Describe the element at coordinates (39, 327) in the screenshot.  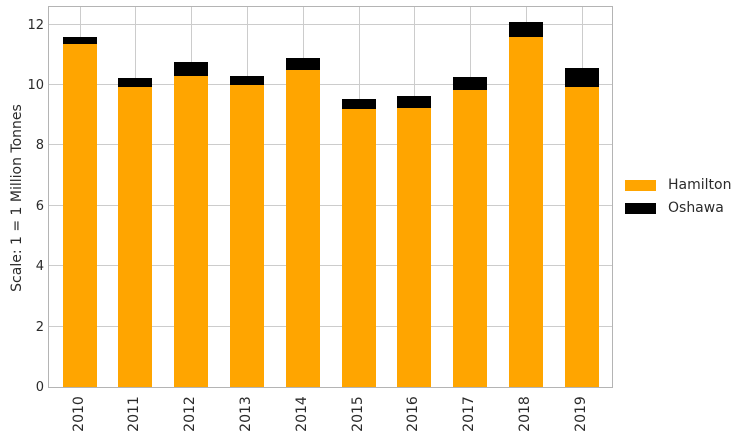
I see `y-tick-label: 2` at that location.